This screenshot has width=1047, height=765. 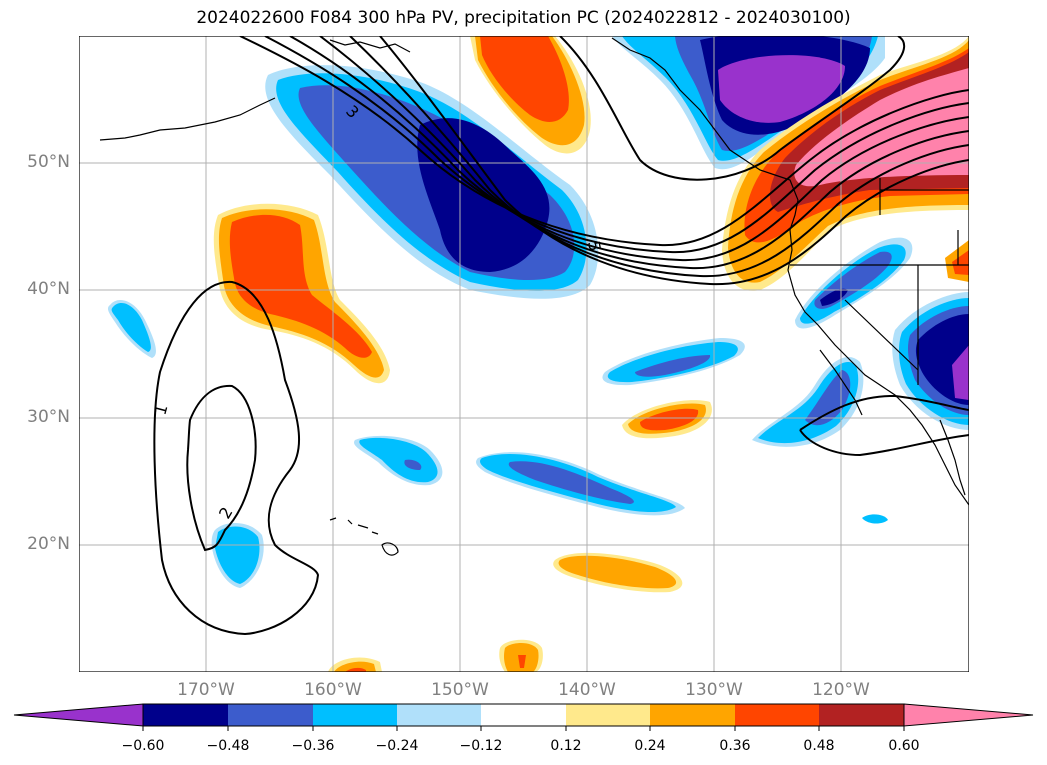 What do you see at coordinates (735, 746) in the screenshot?
I see `colorbar-tick: 0.36` at bounding box center [735, 746].